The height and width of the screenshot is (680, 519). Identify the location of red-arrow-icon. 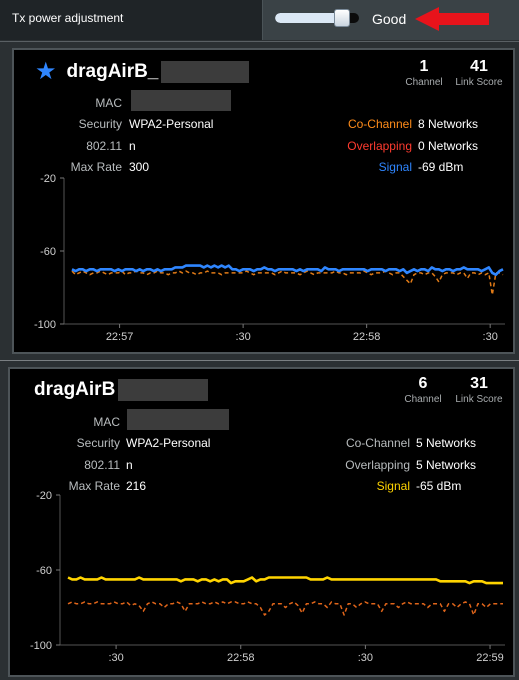
(452, 19).